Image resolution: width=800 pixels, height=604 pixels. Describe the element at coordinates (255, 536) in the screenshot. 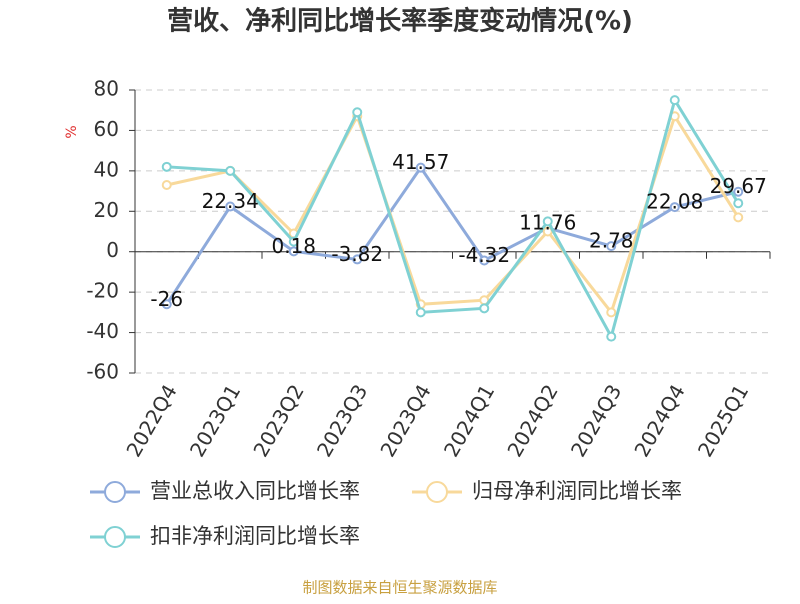

I see `legend-label: 扣非净利润同比增长率` at that location.